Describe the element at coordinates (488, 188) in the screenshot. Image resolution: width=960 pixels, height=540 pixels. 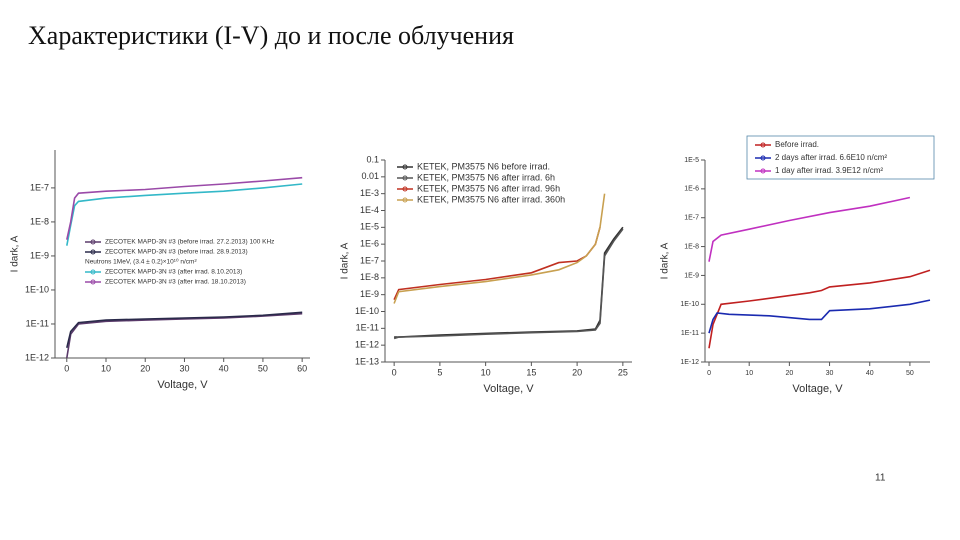
I see `legend-label: KETEK, PM3575 N6 after irrad. 96h` at that location.